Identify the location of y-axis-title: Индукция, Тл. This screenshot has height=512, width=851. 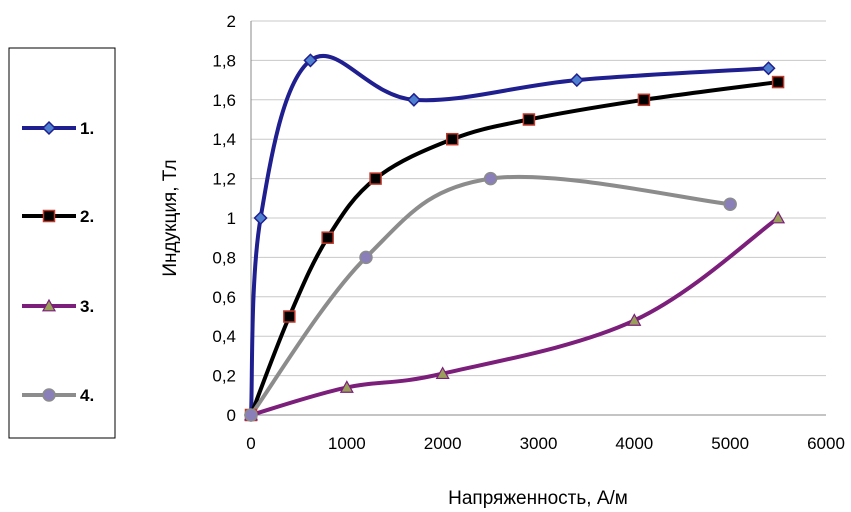
(170, 217).